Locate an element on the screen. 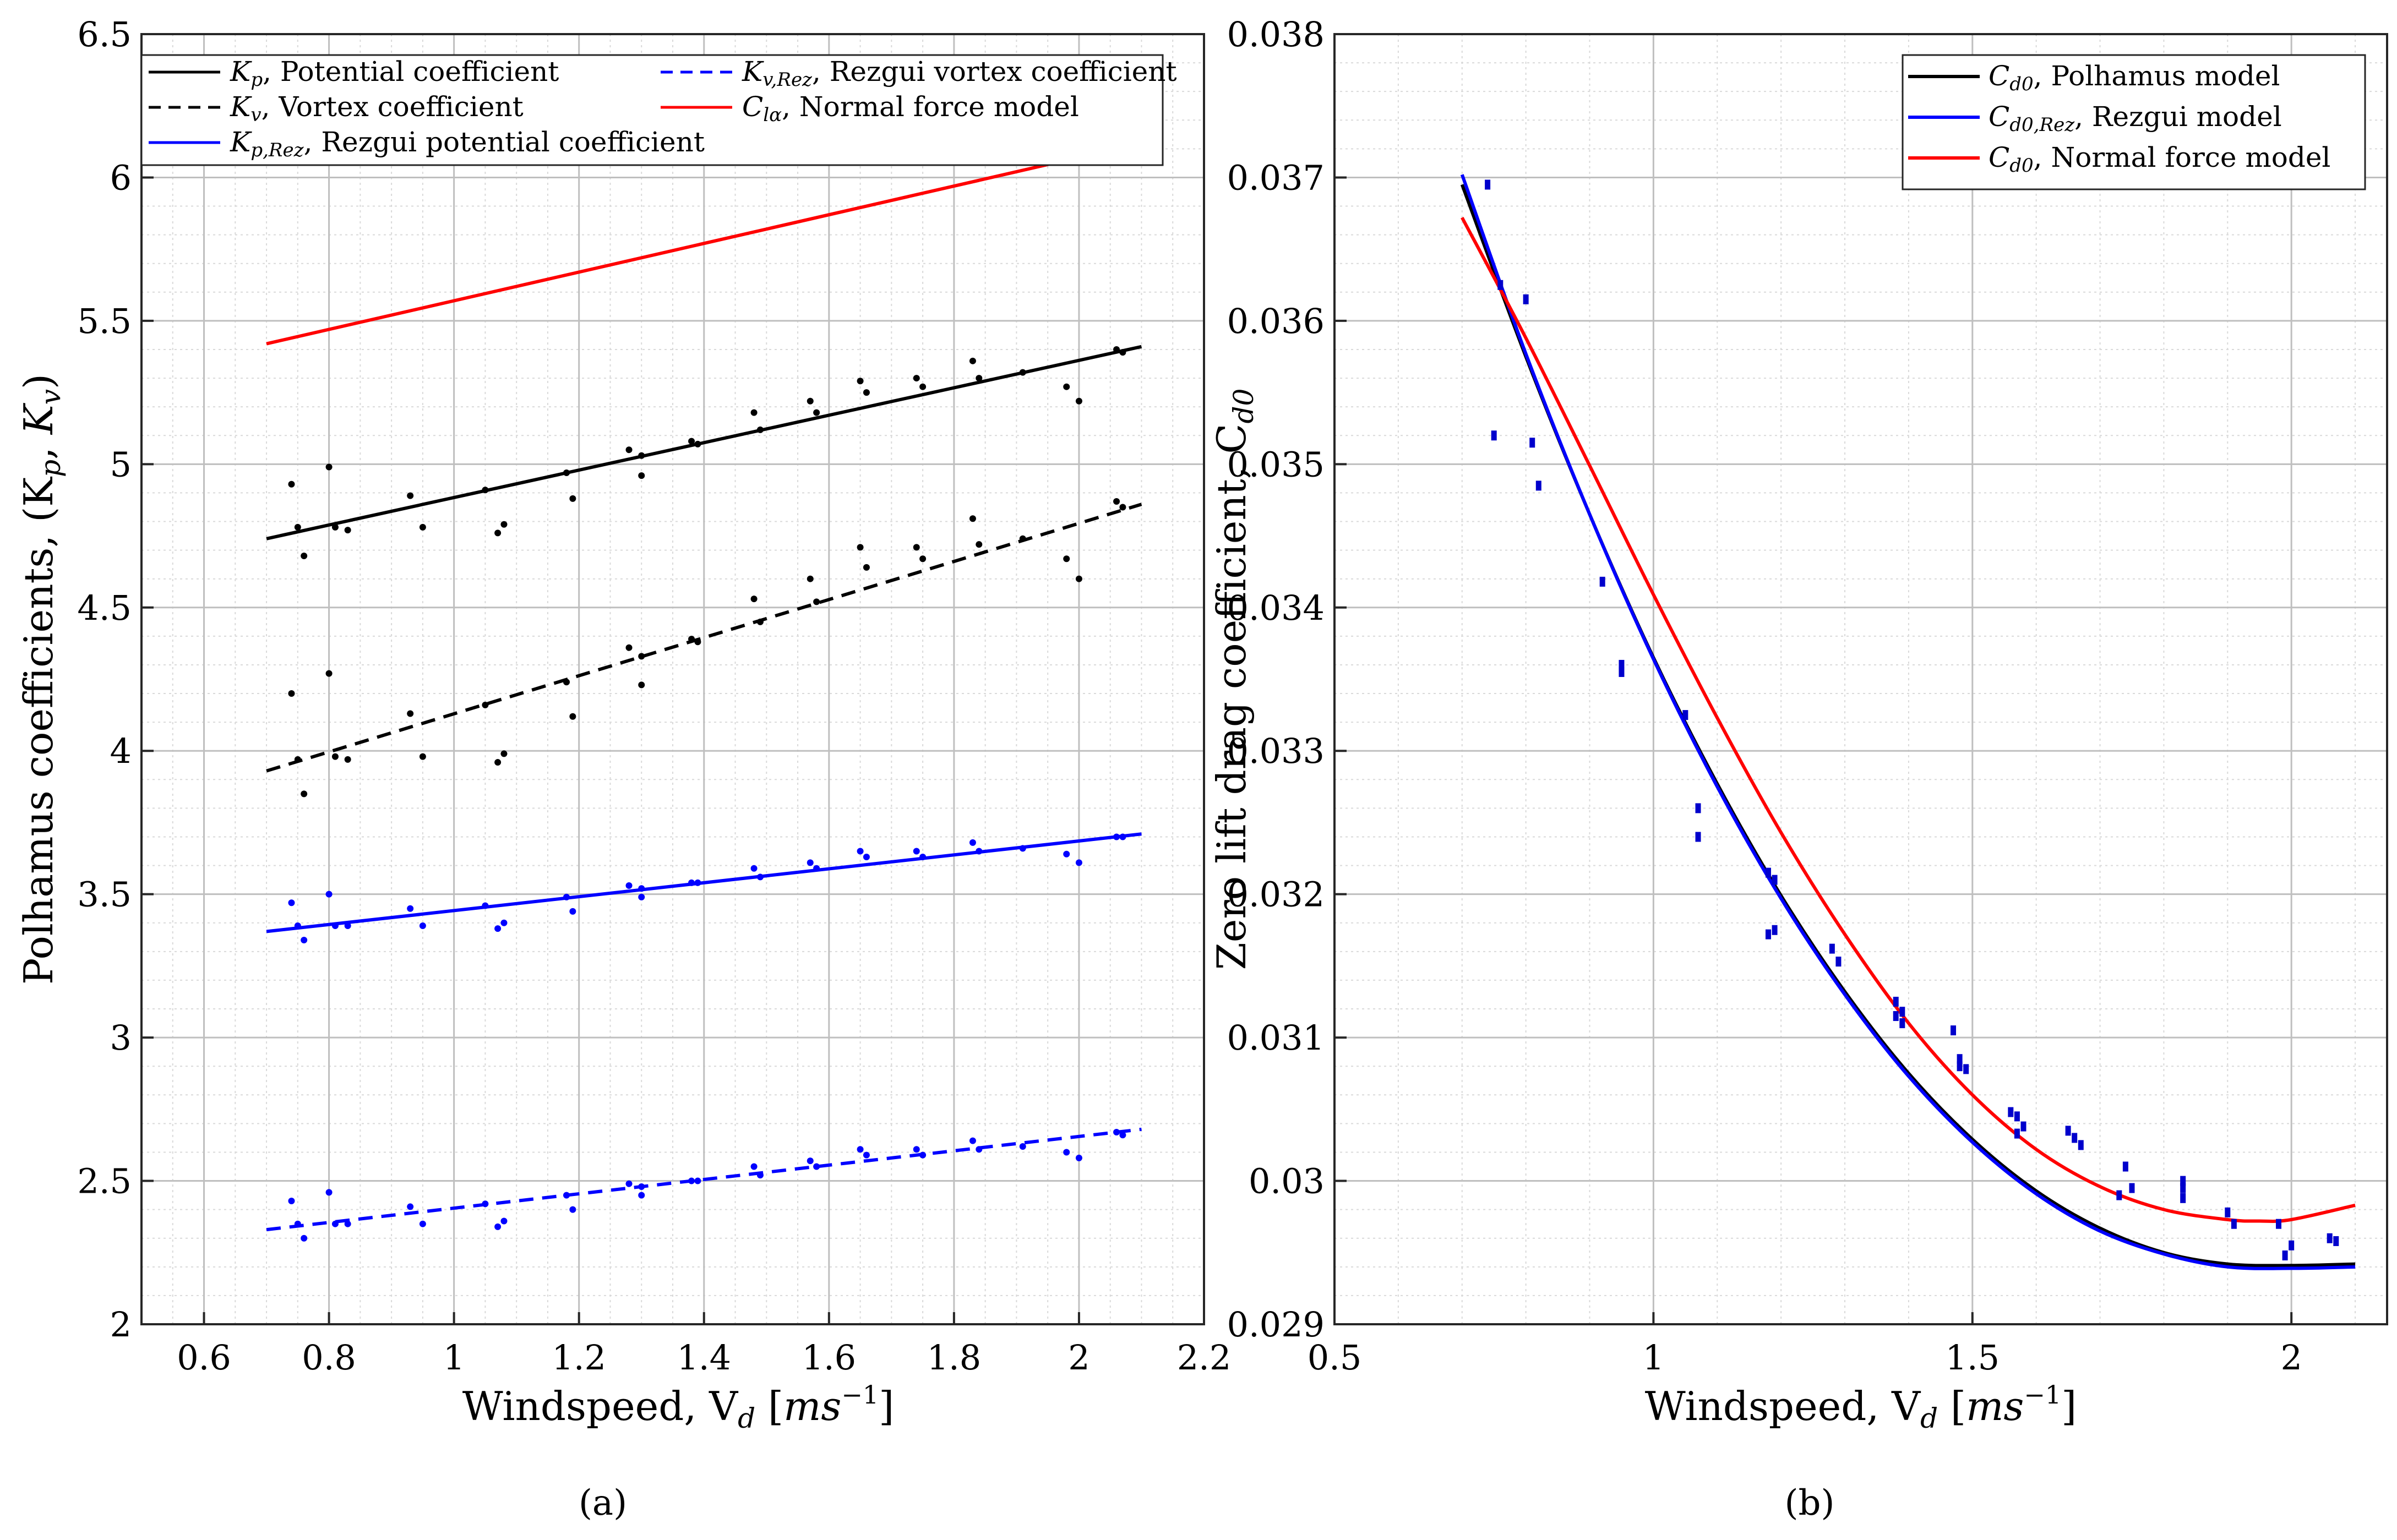 The width and height of the screenshot is (2397, 1540). legend-kvrez: Kv,Rez, Rezgui vortex coefficient is located at coordinates (959, 74).